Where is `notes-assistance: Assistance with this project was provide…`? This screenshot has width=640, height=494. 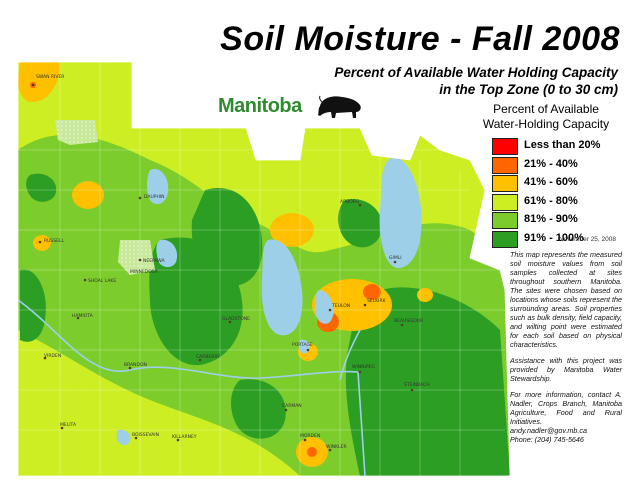 notes-assistance: Assistance with this project was provide… is located at coordinates (566, 369).